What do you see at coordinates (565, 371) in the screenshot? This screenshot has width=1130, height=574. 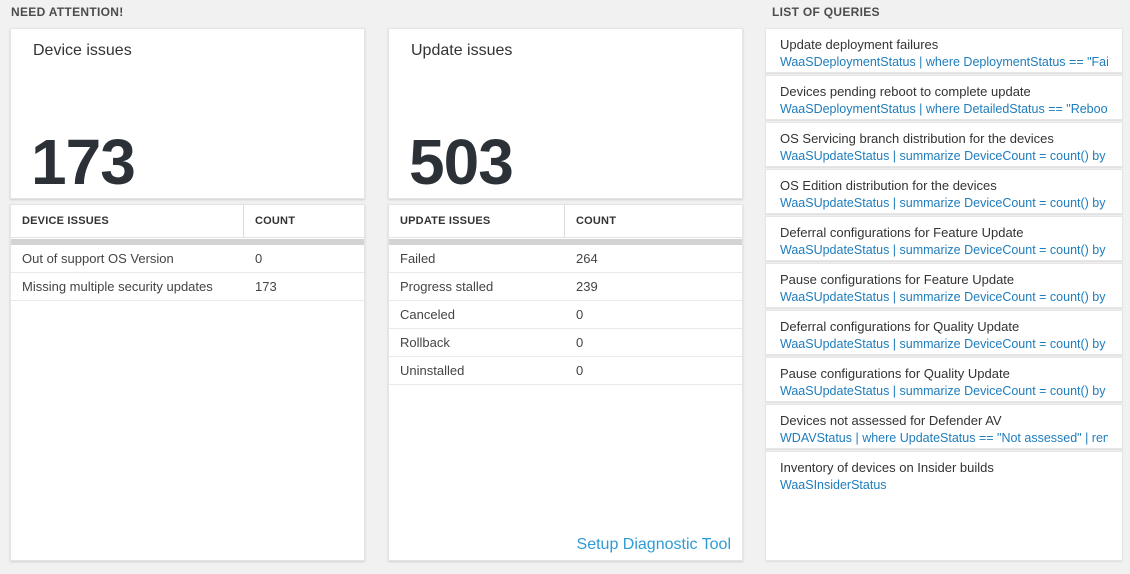 I see `table-row: Uninstalled 0` at bounding box center [565, 371].